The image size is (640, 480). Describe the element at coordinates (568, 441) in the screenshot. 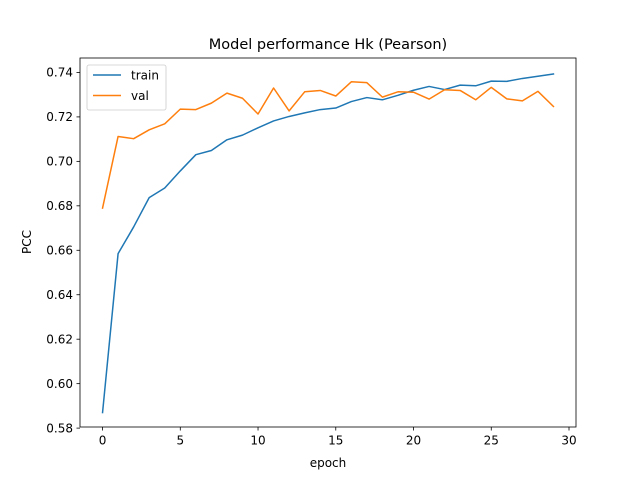

I see `x-tick-label: 30` at that location.